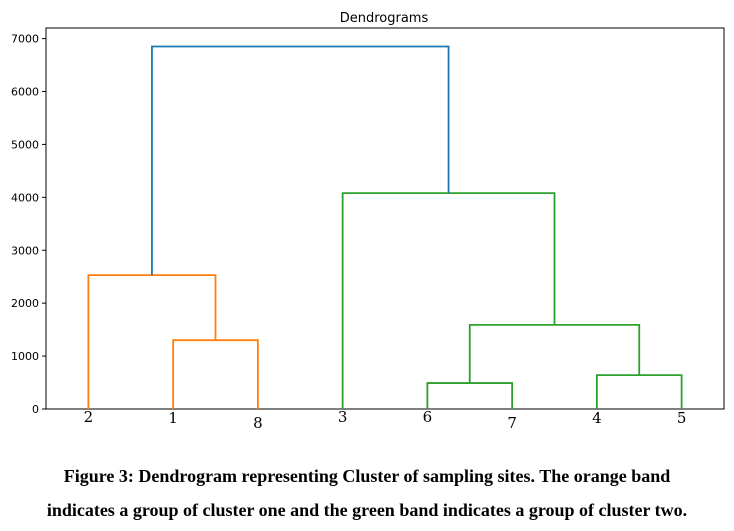 The image size is (734, 531). What do you see at coordinates (512, 423) in the screenshot?
I see `leaf-label-7: 7` at bounding box center [512, 423].